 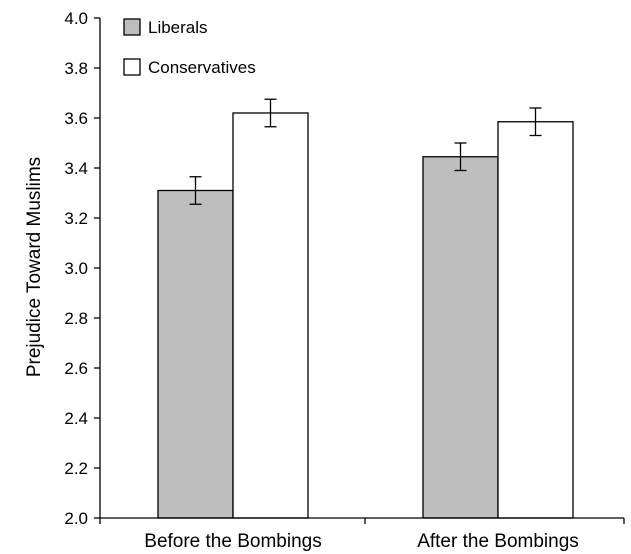 I want to click on y-tick-label: 2.2, so click(x=76, y=468).